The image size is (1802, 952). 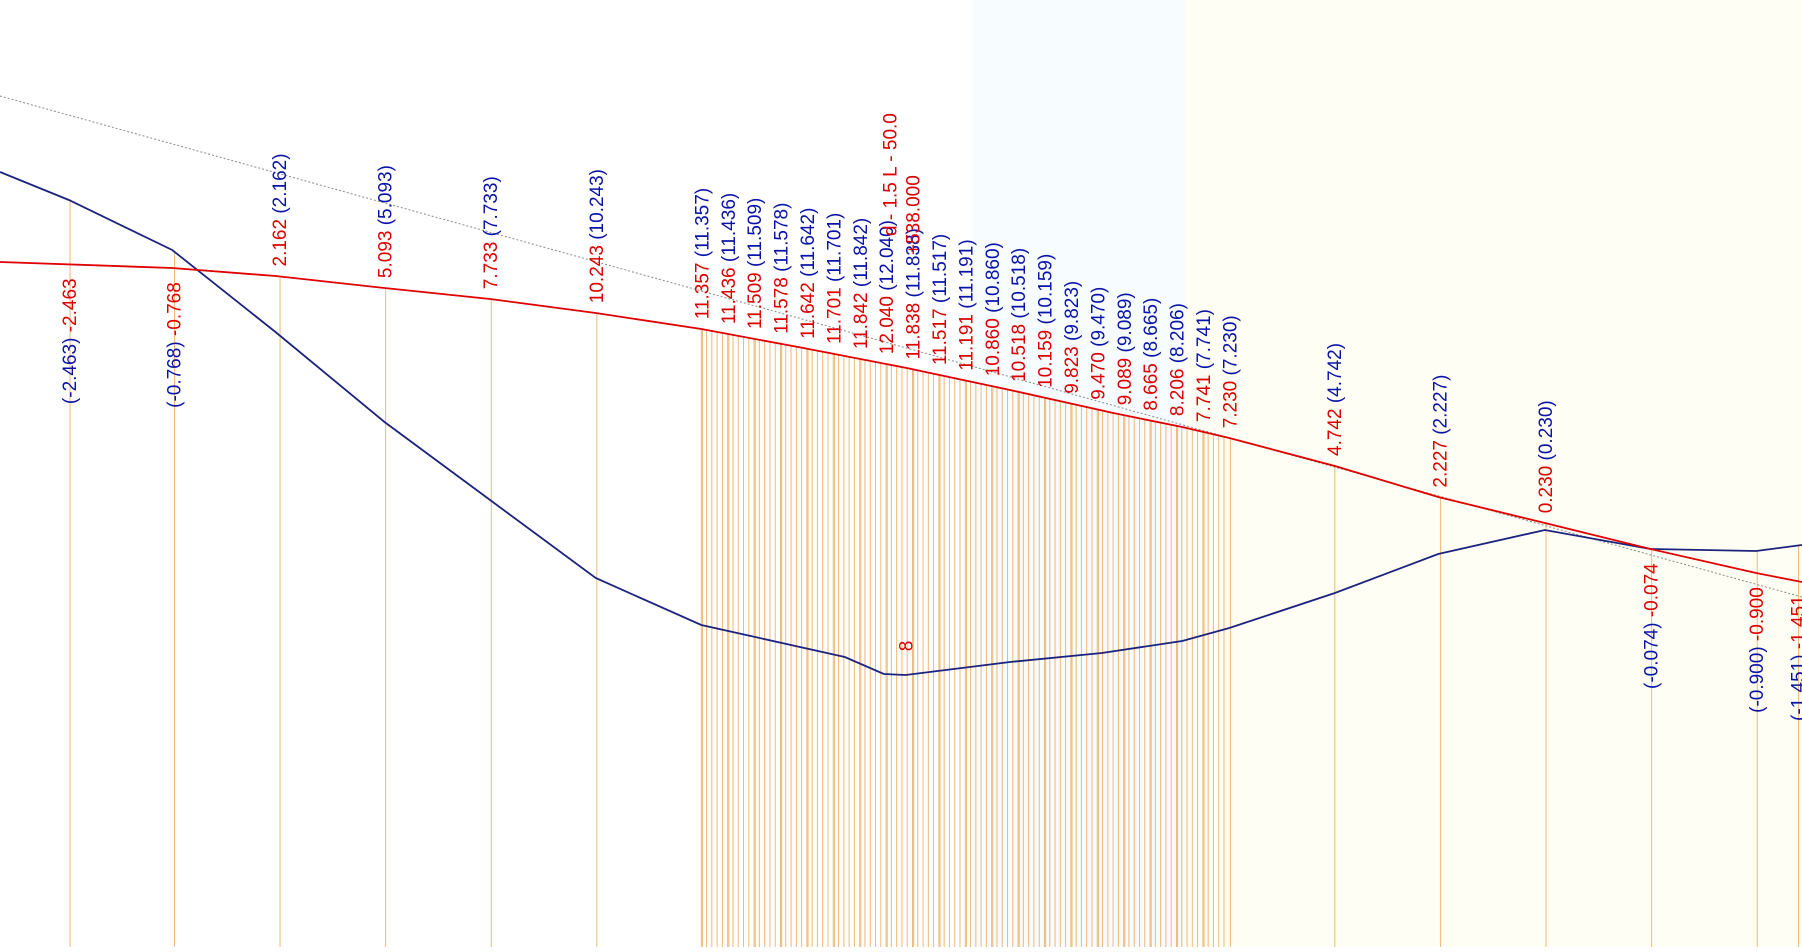 What do you see at coordinates (729, 293) in the screenshot?
I see `design-elevation: 11.436` at bounding box center [729, 293].